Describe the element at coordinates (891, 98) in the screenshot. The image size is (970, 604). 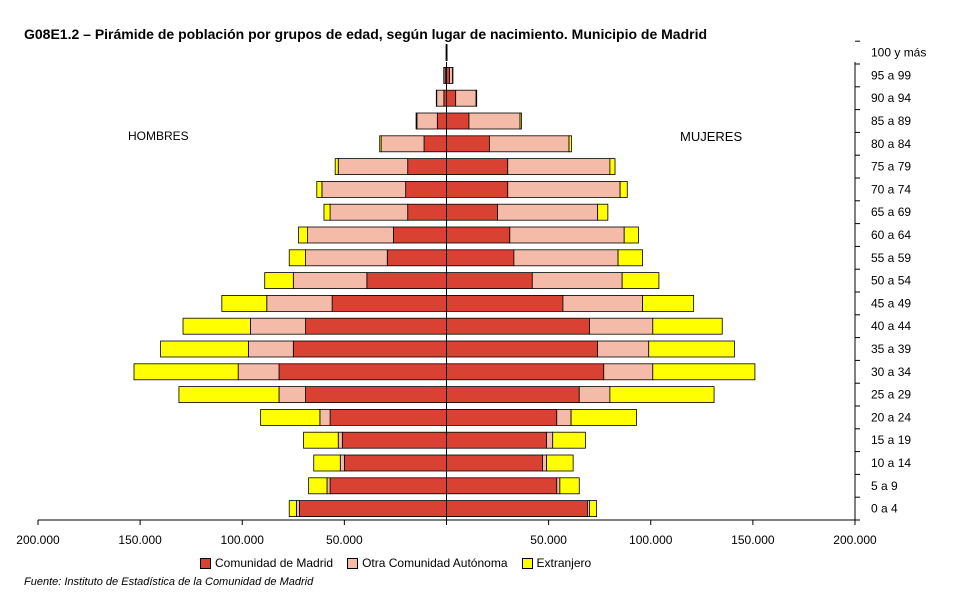
I see `y-tick-label: 90 a 94` at that location.